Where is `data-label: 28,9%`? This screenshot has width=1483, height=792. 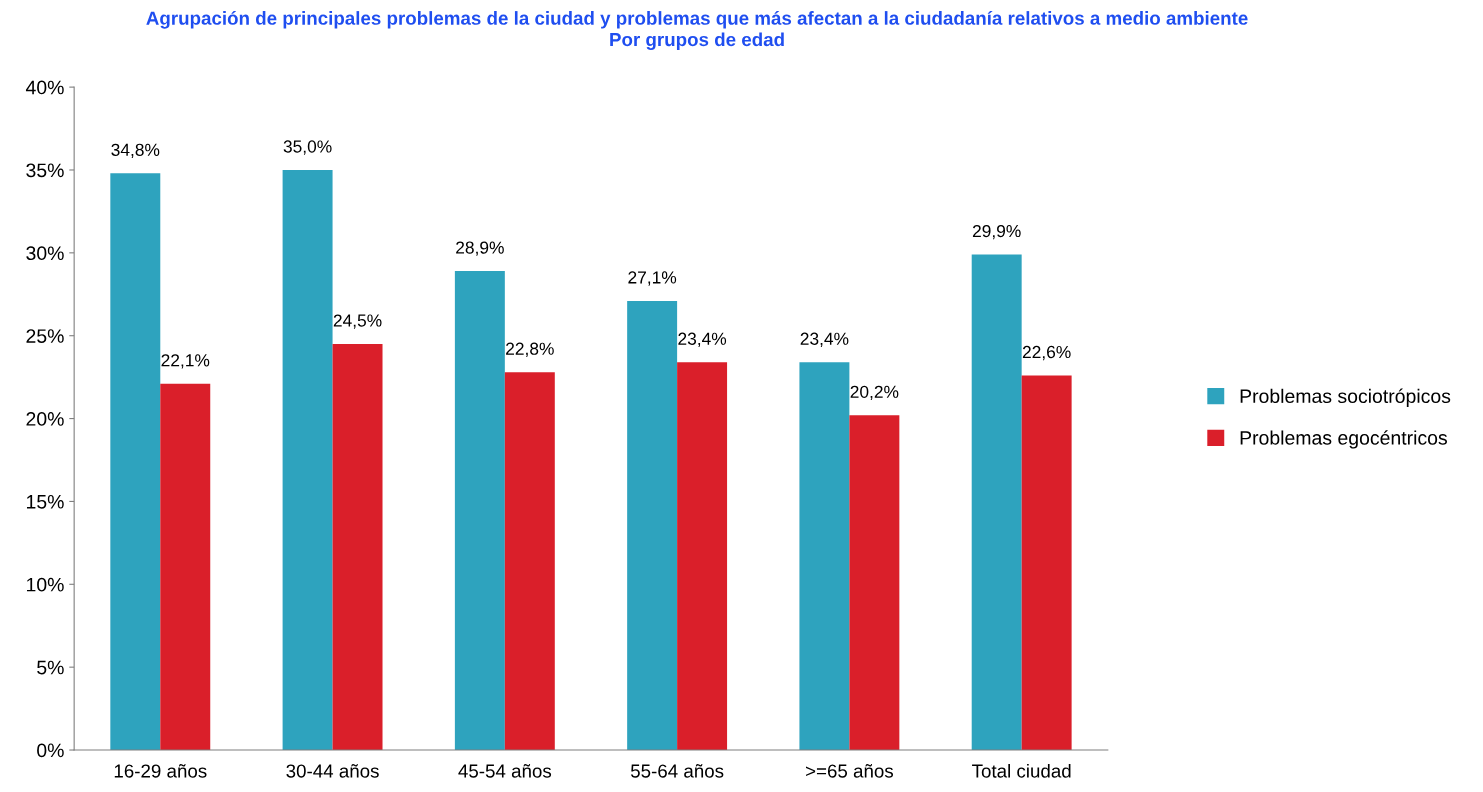 data-label: 28,9% is located at coordinates (480, 248).